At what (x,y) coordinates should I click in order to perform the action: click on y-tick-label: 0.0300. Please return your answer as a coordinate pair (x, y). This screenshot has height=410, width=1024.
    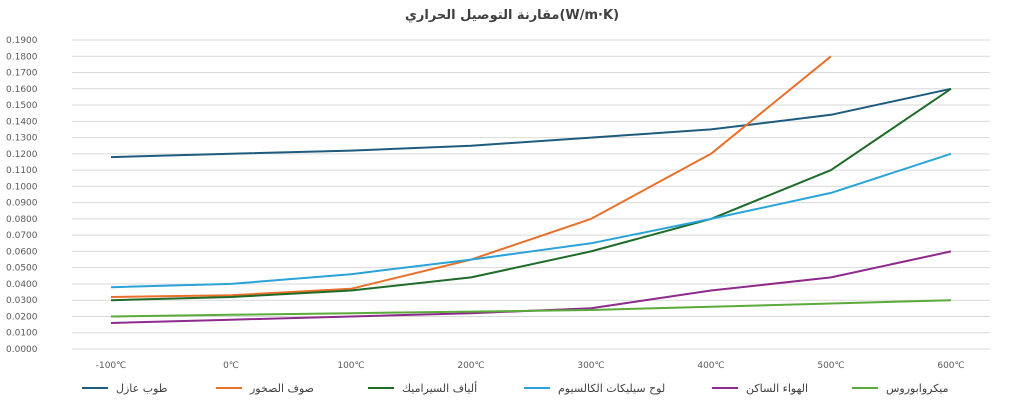
    Looking at the image, I should click on (22, 301).